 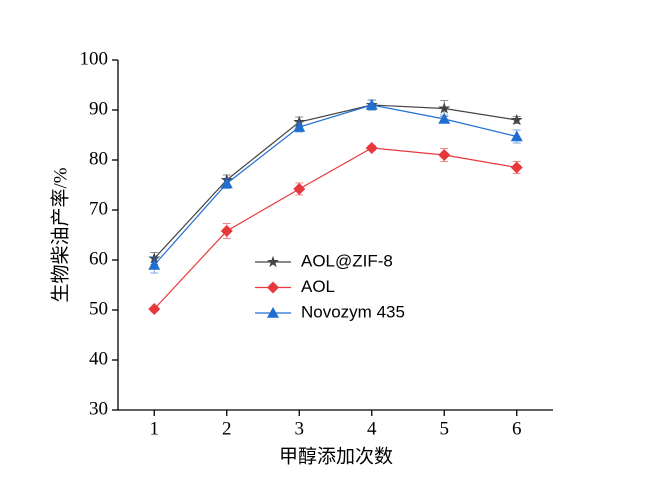 What do you see at coordinates (300, 428) in the screenshot?
I see `x-tick-label: 3` at bounding box center [300, 428].